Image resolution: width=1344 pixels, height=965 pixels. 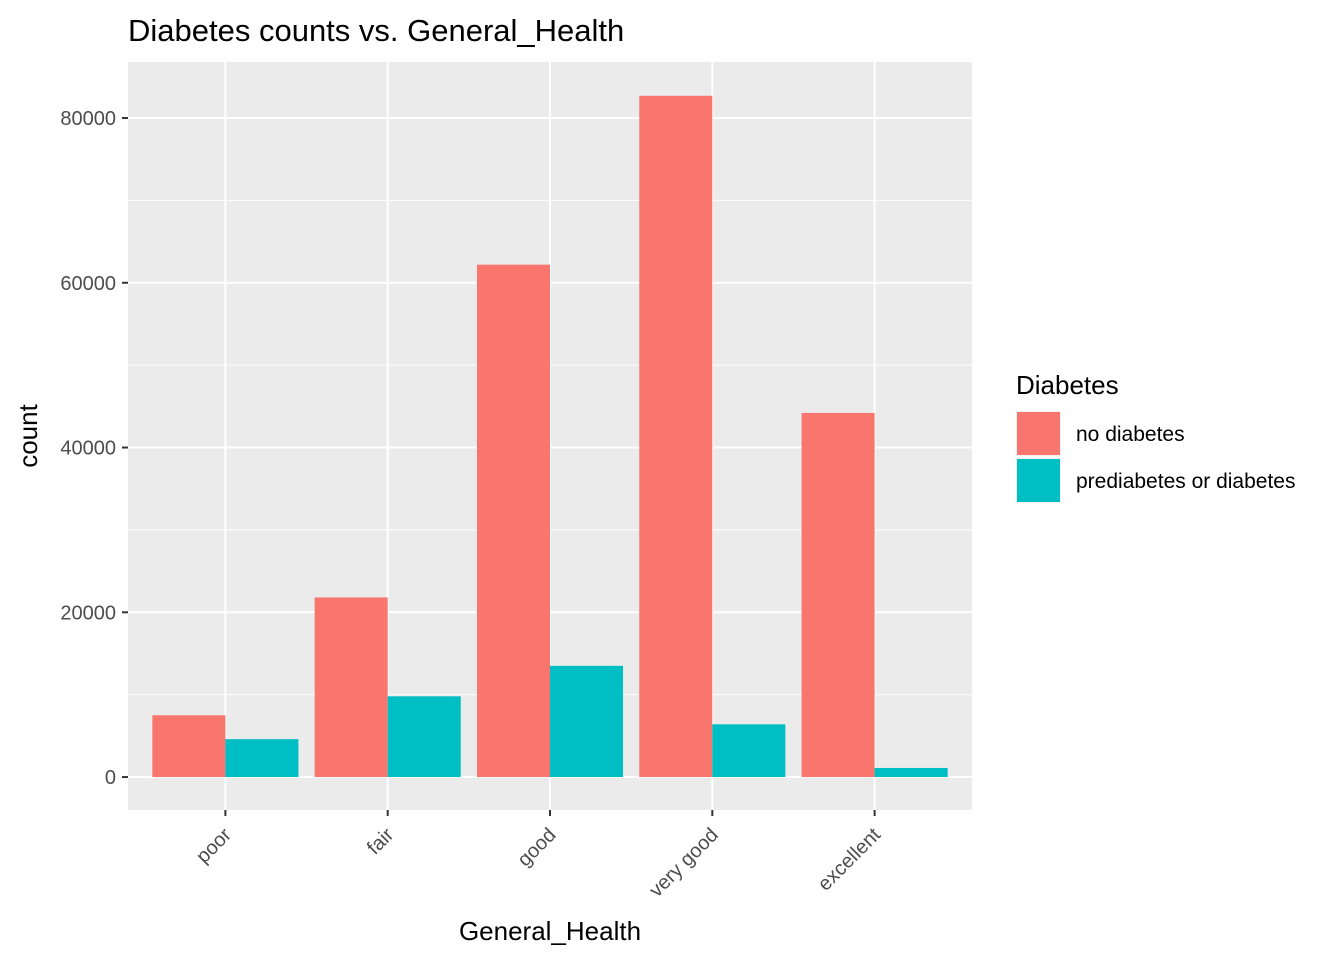 What do you see at coordinates (88, 449) in the screenshot?
I see `y-tick-label: 40000` at bounding box center [88, 449].